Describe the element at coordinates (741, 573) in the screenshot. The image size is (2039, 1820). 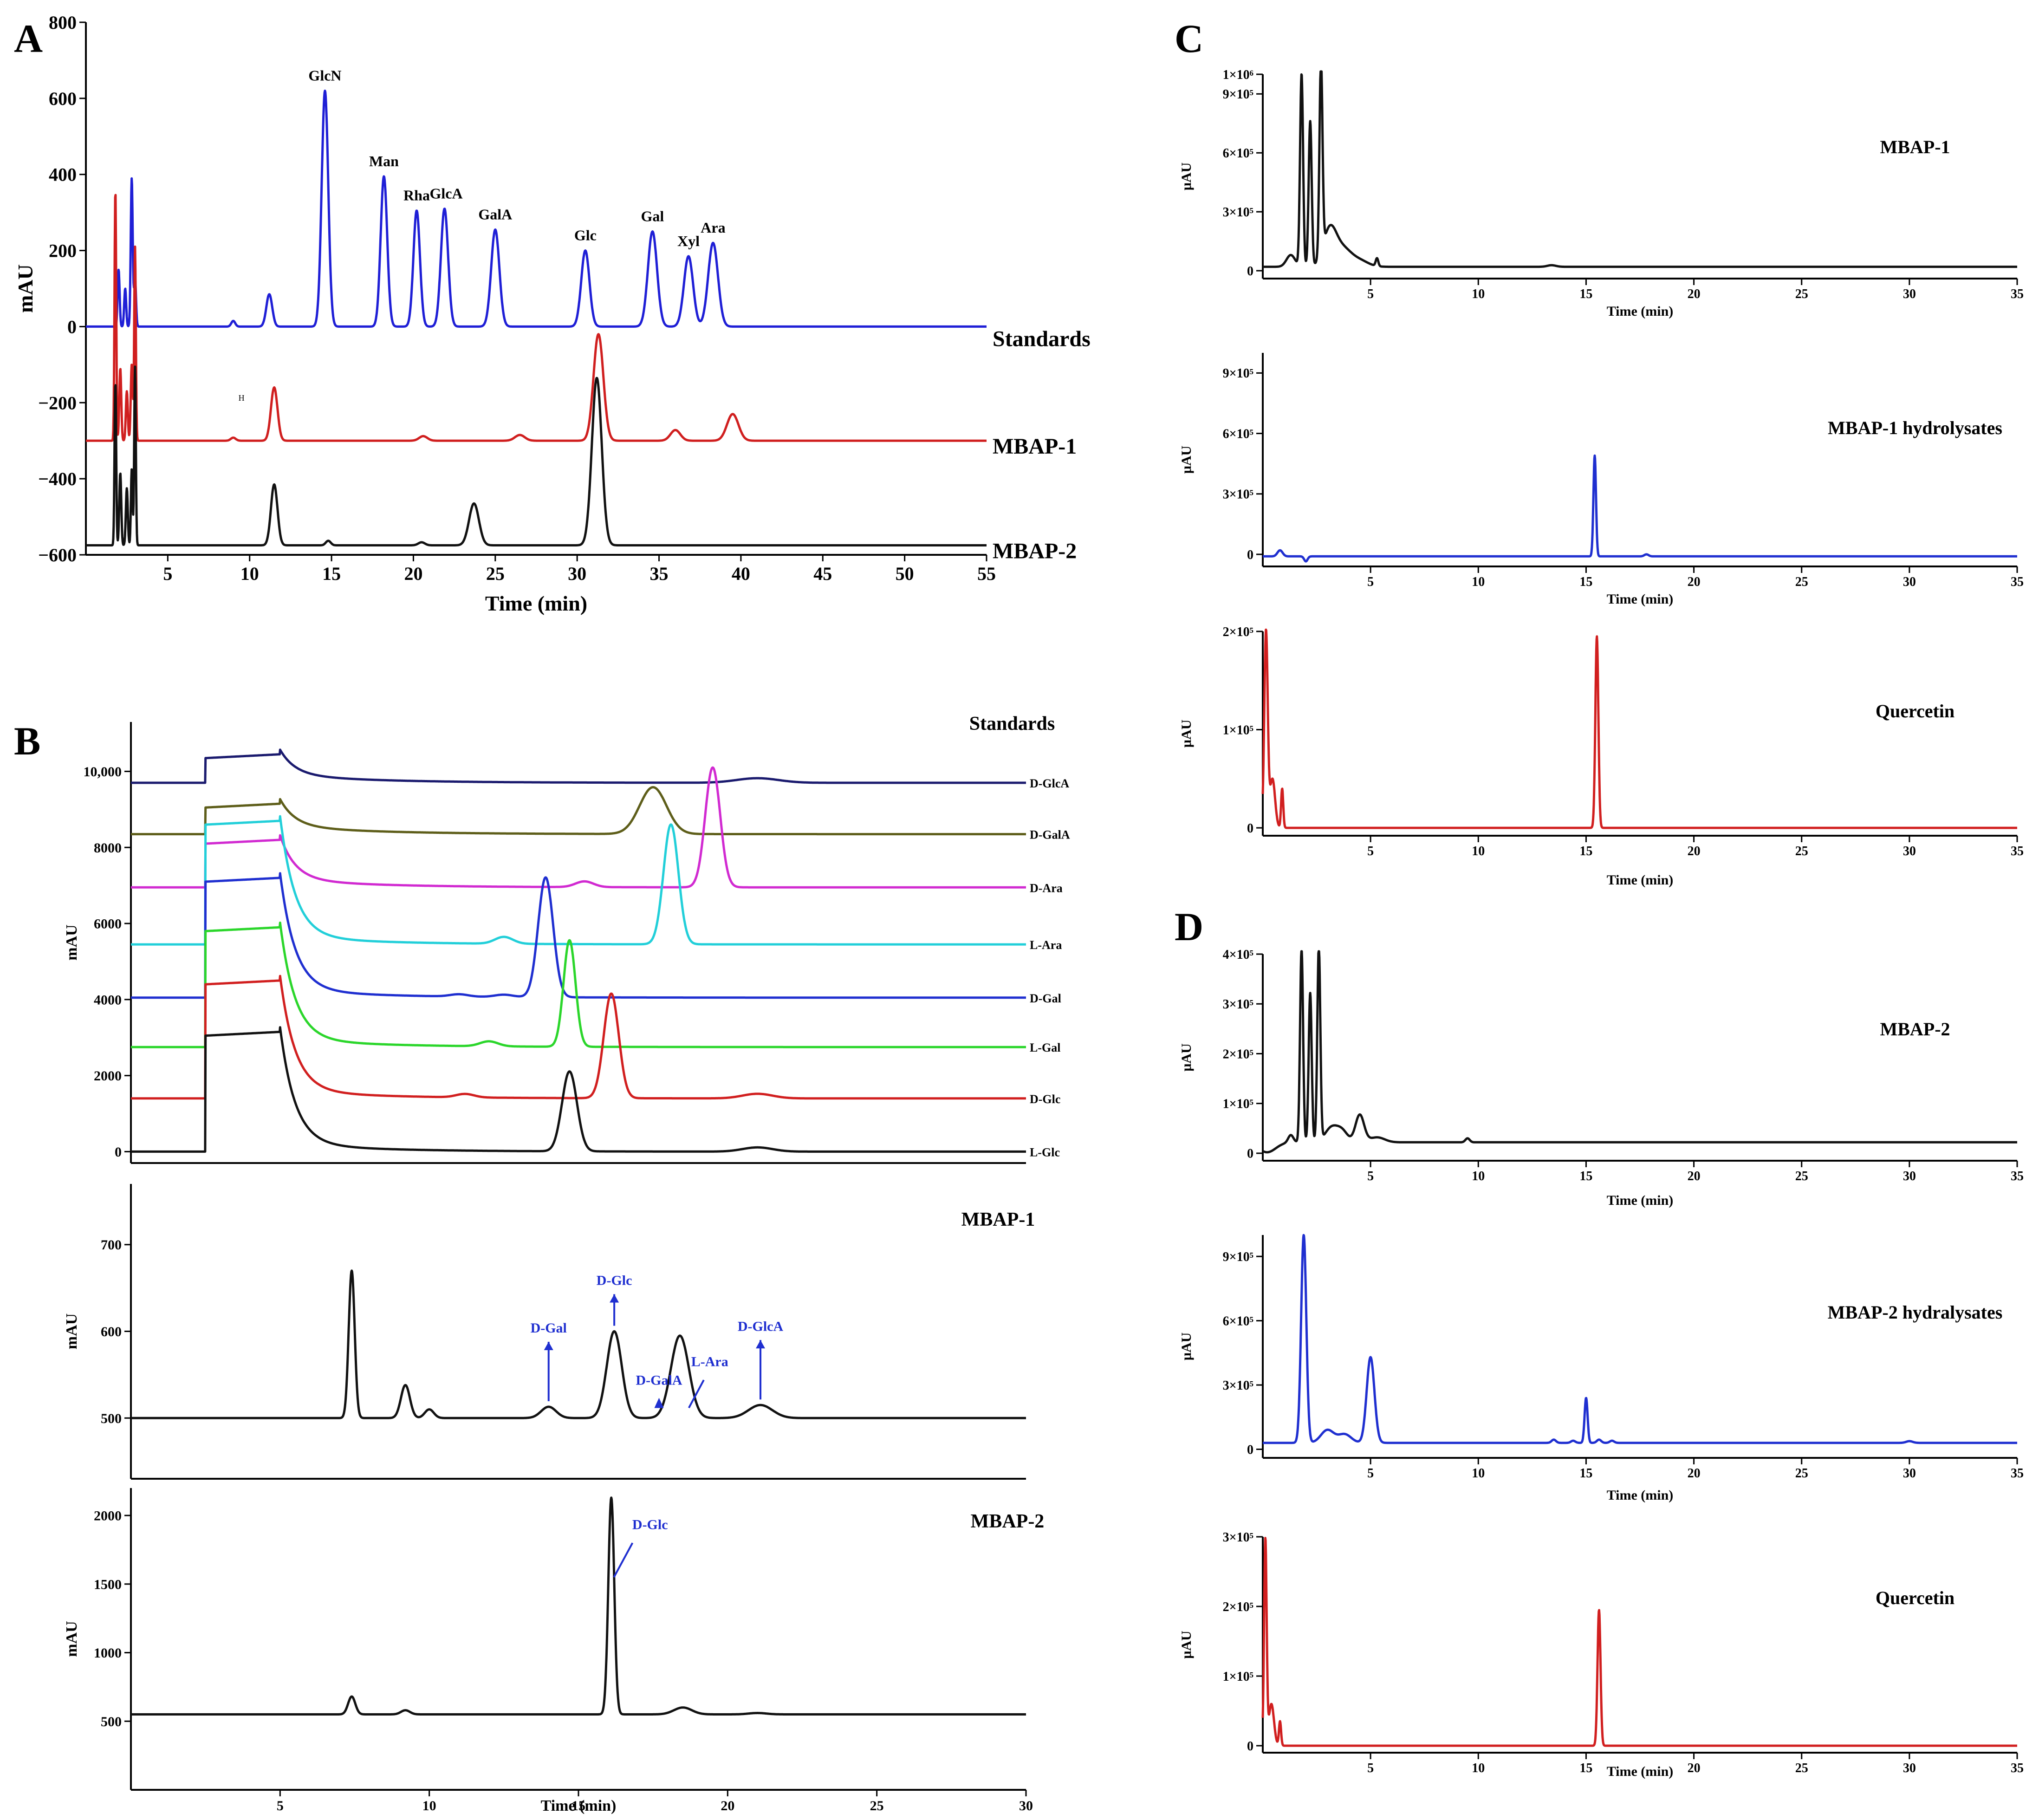
I see `x-tick-label: 40` at that location.